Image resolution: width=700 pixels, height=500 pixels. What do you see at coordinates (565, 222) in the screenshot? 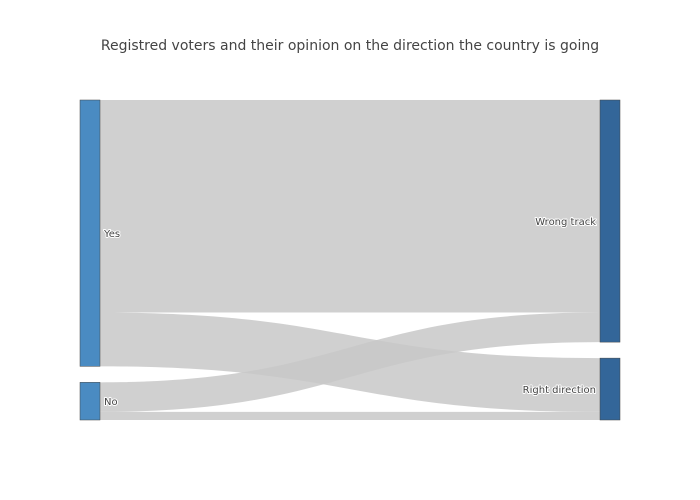
I see `node-label-wrong: Wrong track` at bounding box center [565, 222].